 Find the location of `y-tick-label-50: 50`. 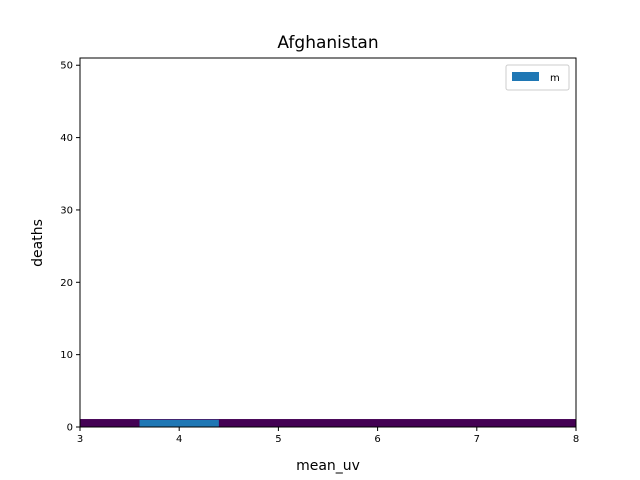

y-tick-label-50: 50 is located at coordinates (66, 66).